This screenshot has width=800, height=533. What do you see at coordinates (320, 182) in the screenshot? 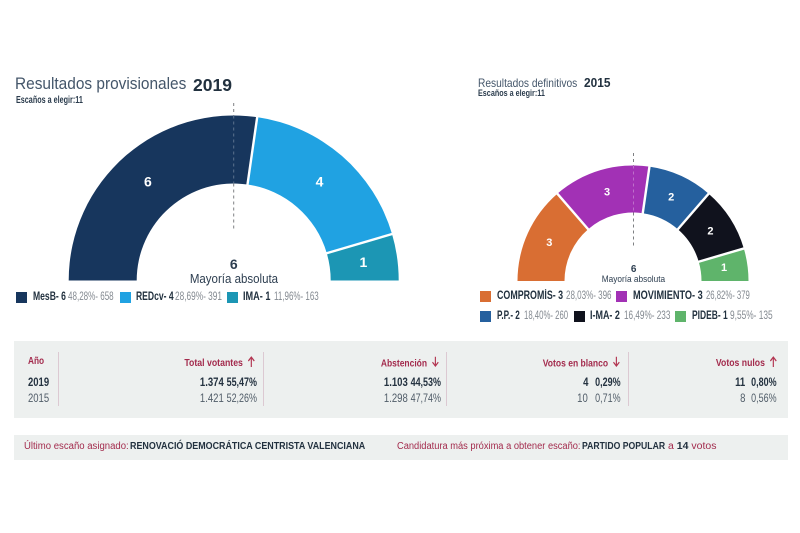
I see `svg-text: 4` at bounding box center [320, 182].